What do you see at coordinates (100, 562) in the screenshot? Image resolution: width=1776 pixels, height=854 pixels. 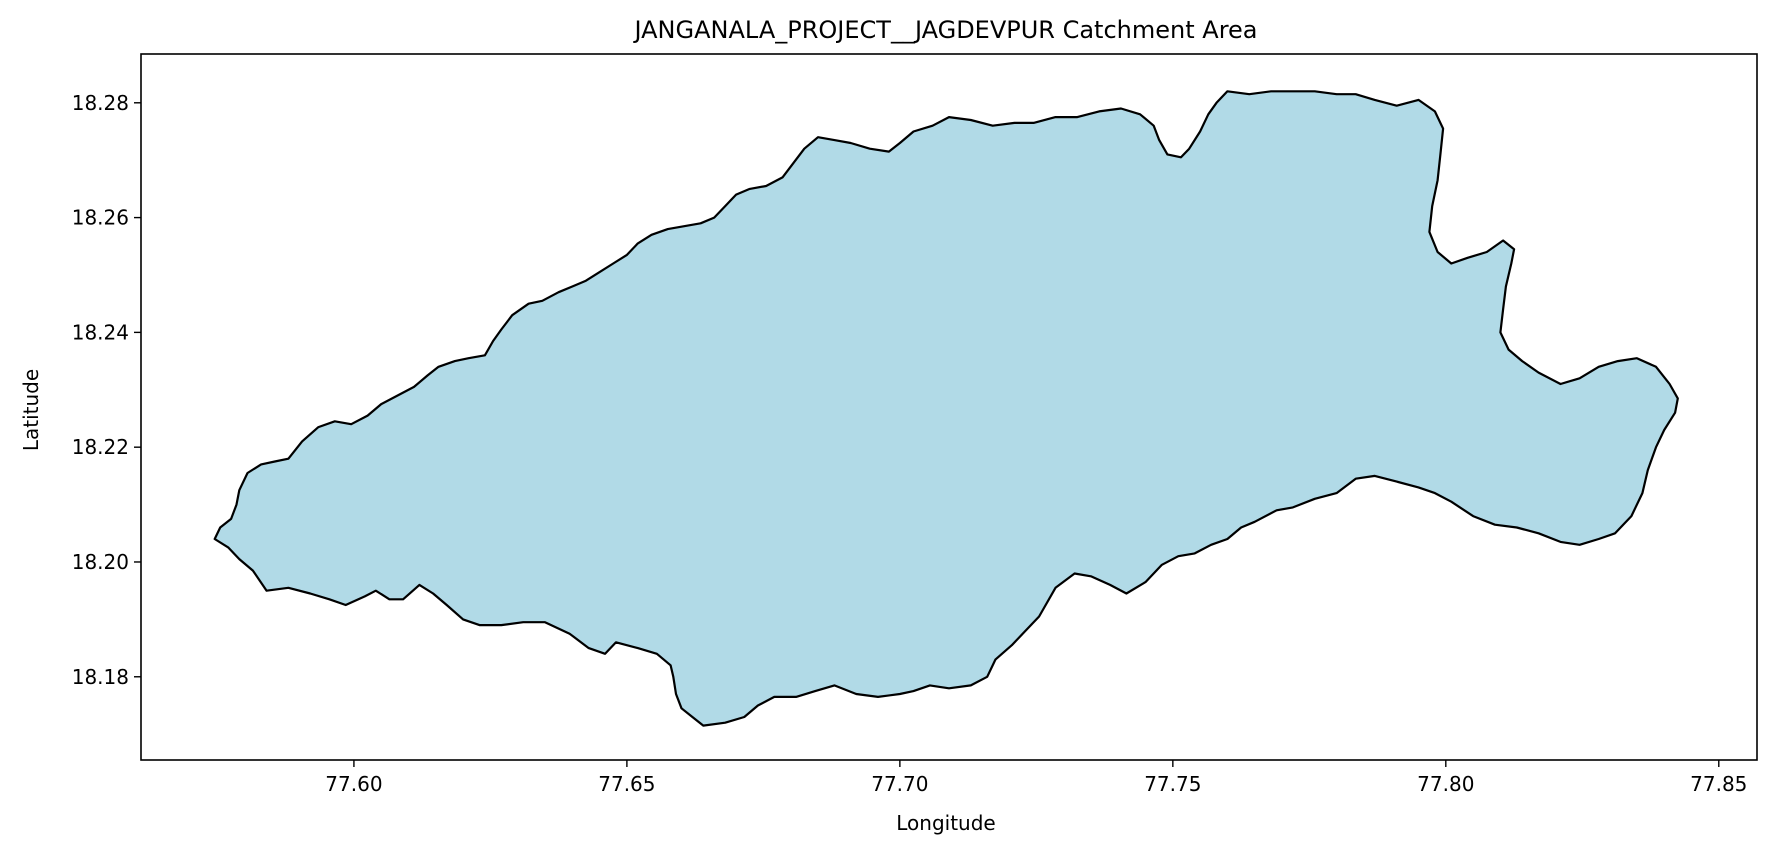 I see `y-tick-label: 18.20` at bounding box center [100, 562].